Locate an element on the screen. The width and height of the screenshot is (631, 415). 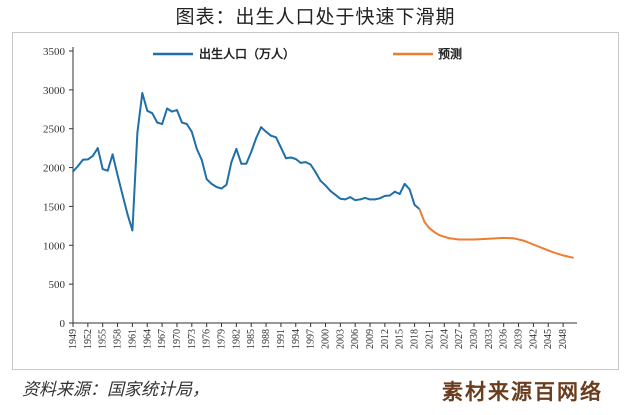
x-tick-label: 2015 is located at coordinates (400, 339).